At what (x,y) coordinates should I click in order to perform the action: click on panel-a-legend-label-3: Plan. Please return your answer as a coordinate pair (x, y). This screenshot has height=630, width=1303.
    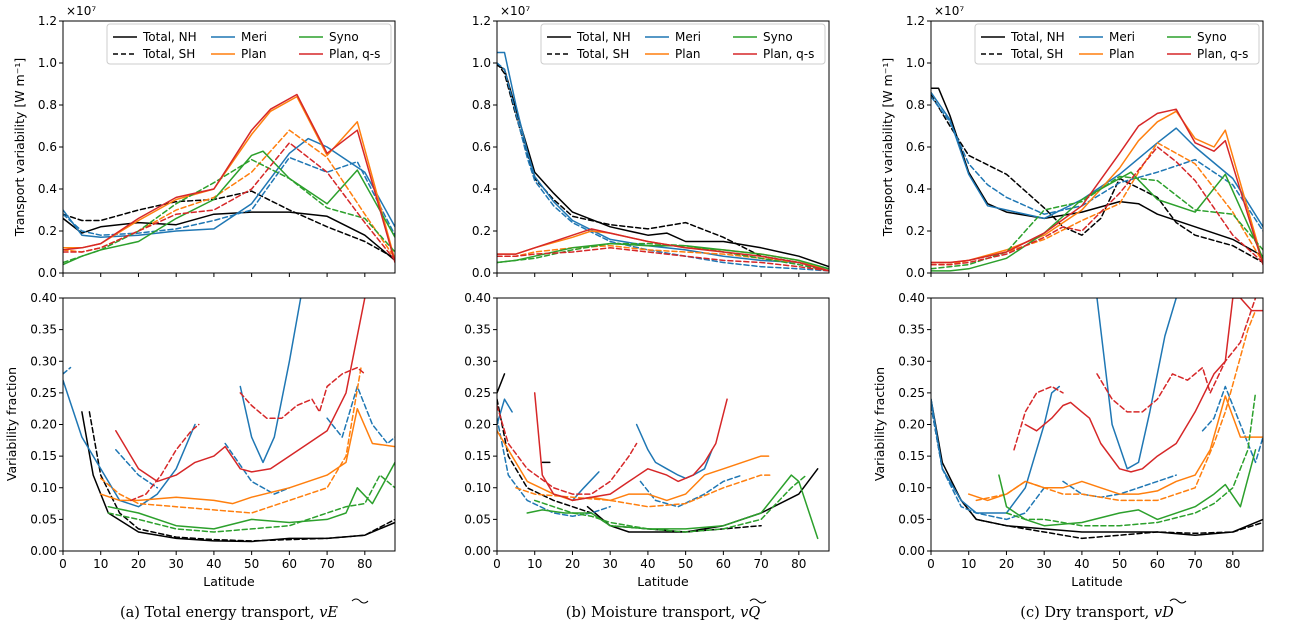
    Looking at the image, I should click on (254, 54).